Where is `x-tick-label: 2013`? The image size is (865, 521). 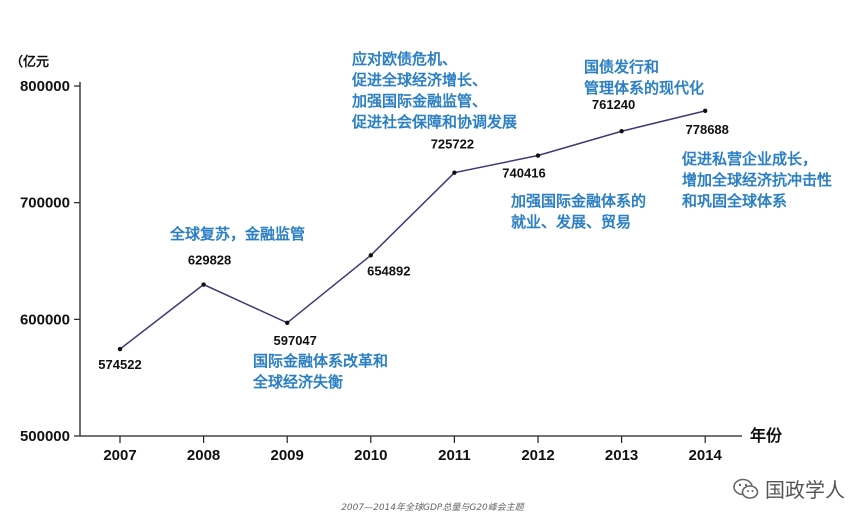
x-tick-label: 2013 is located at coordinates (621, 455).